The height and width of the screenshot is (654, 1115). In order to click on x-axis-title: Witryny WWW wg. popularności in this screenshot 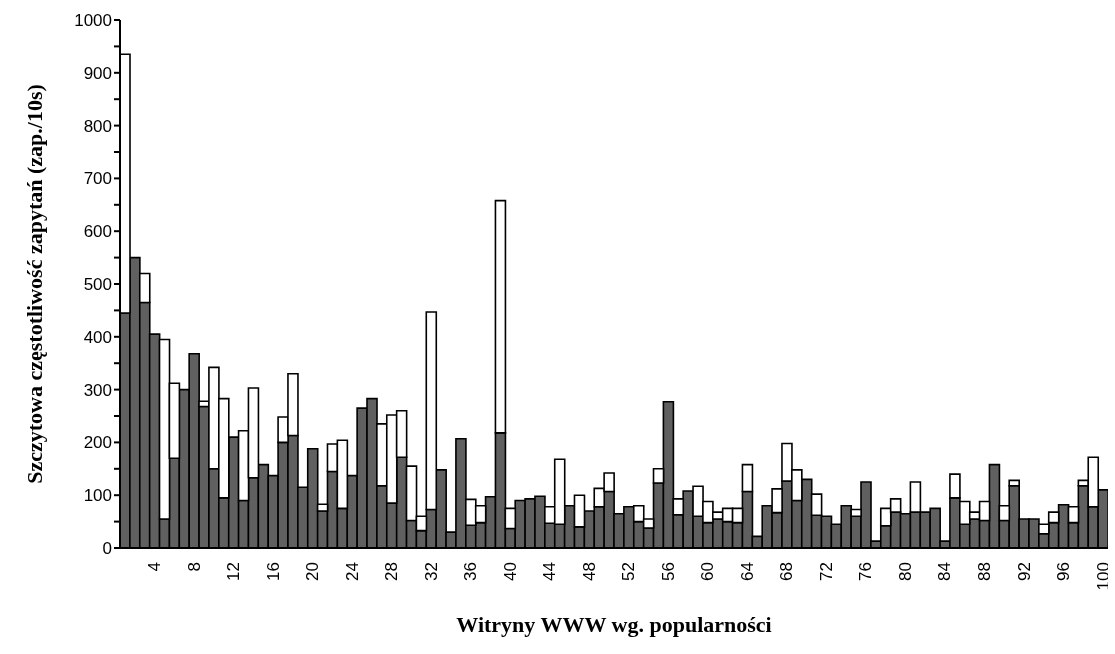, I will do `click(614, 624)`.